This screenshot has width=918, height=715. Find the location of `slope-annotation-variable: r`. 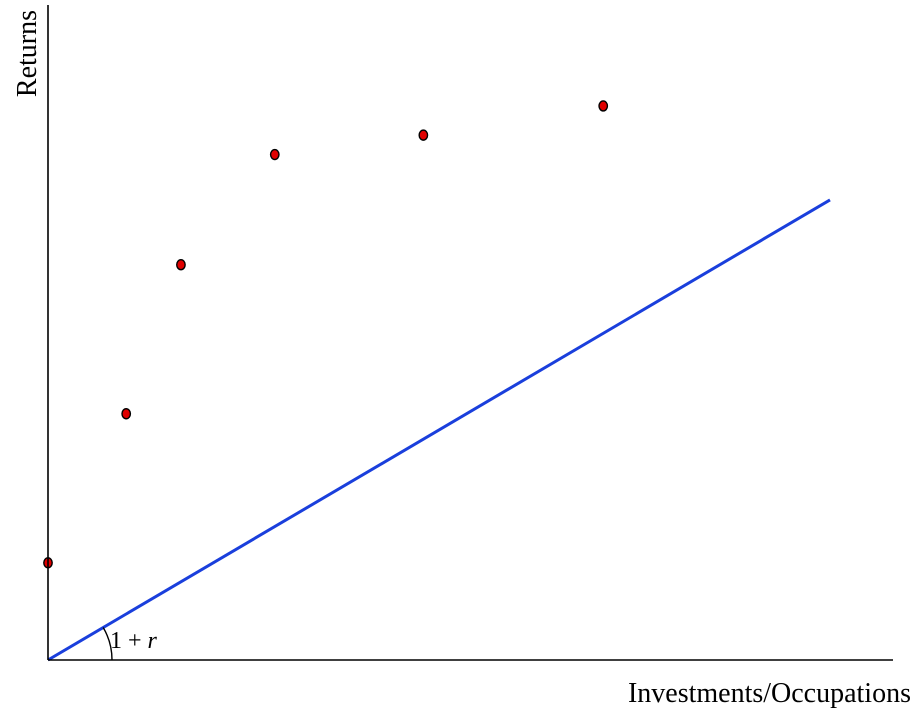

slope-annotation-variable: r is located at coordinates (153, 641).